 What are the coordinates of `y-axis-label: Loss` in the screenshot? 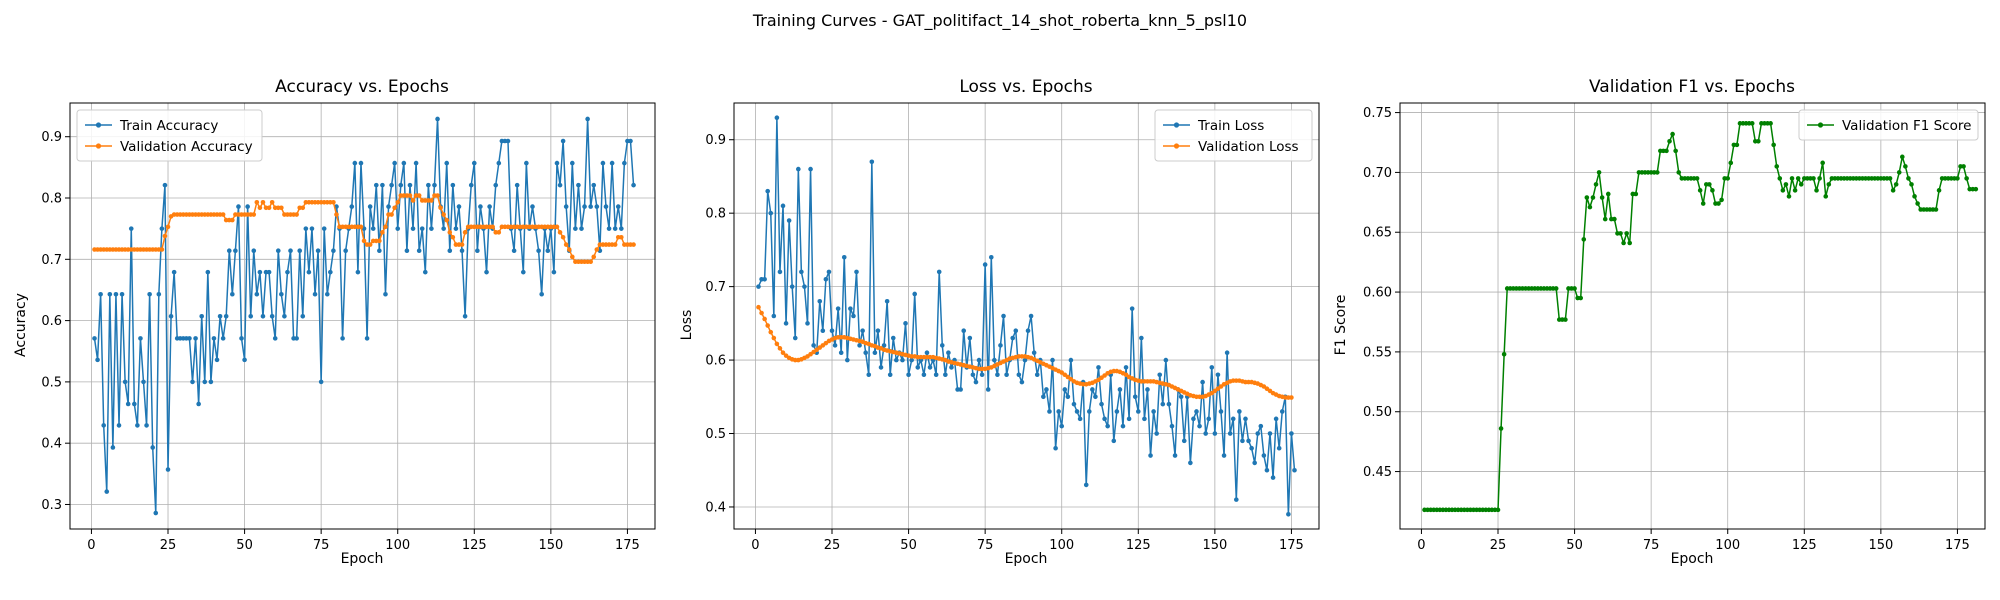 It's located at (687, 325).